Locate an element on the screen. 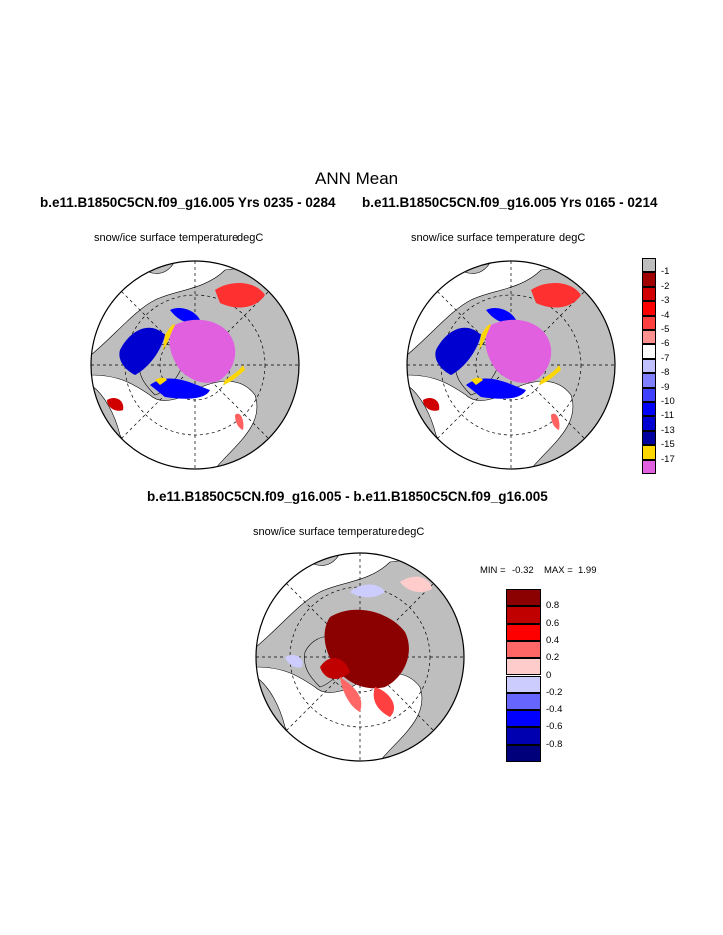  max-label: MAX = is located at coordinates (558, 570).